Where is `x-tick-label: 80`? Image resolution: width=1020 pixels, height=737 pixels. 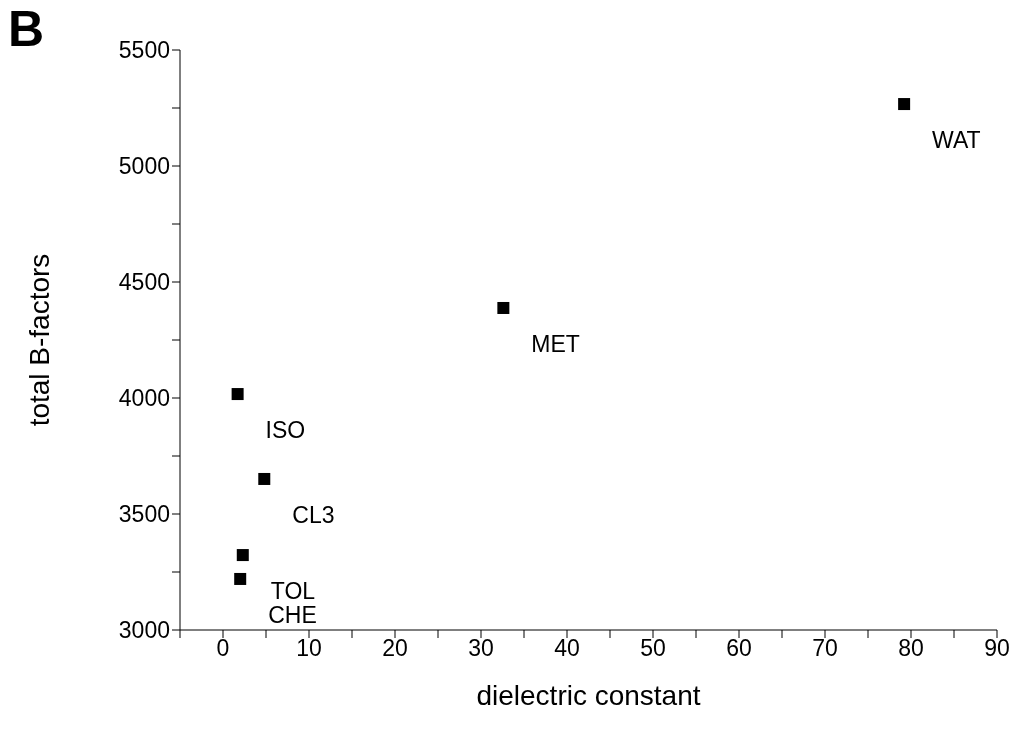
x-tick-label: 80 is located at coordinates (911, 648).